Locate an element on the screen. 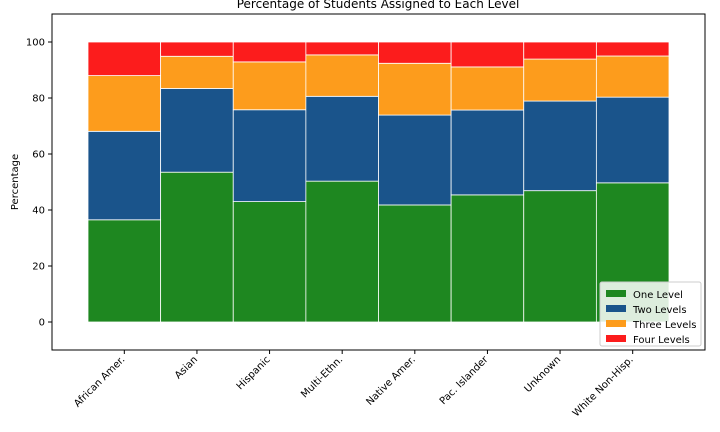  legend-label: Three Levels is located at coordinates (664, 325).